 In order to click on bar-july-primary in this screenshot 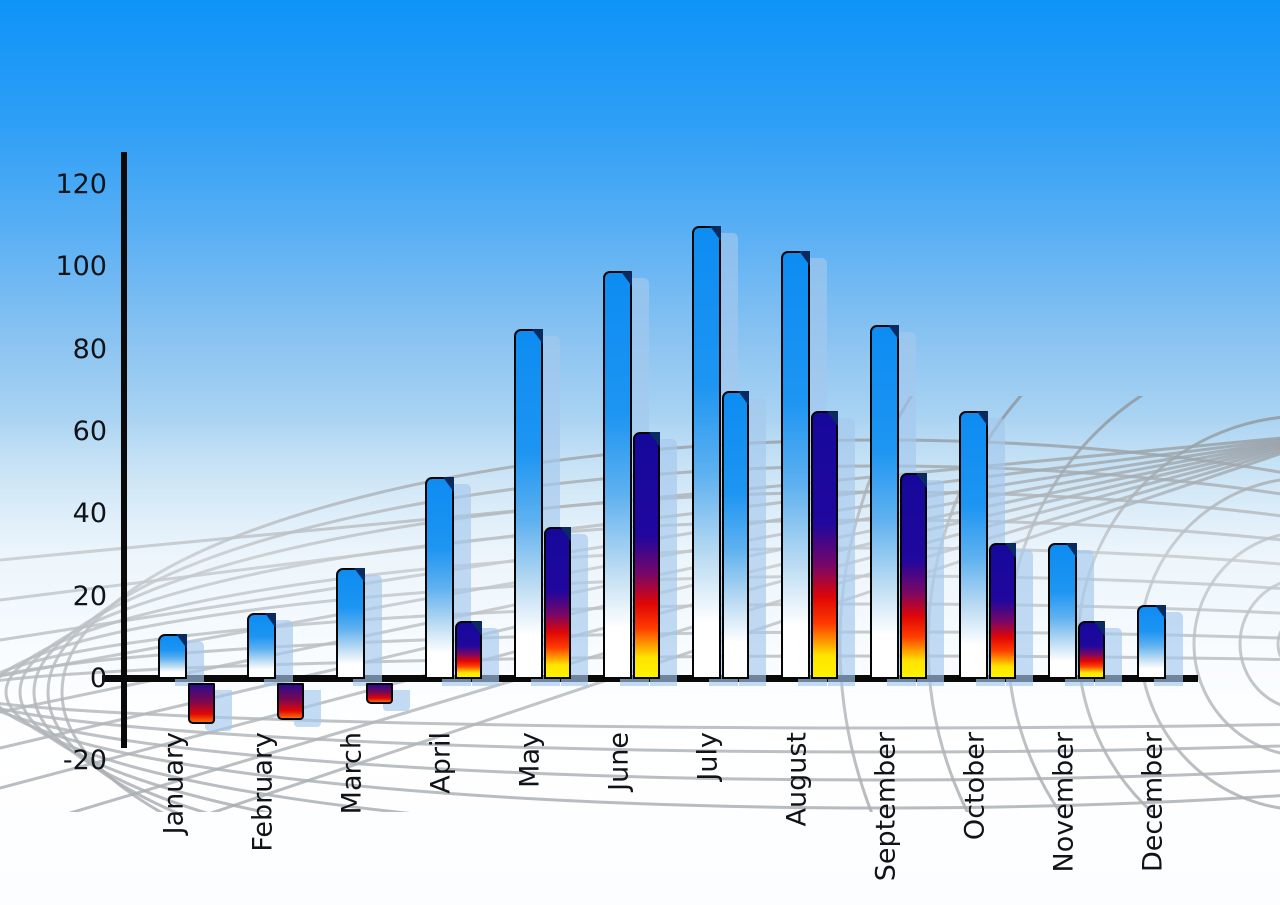, I will do `click(706, 452)`.